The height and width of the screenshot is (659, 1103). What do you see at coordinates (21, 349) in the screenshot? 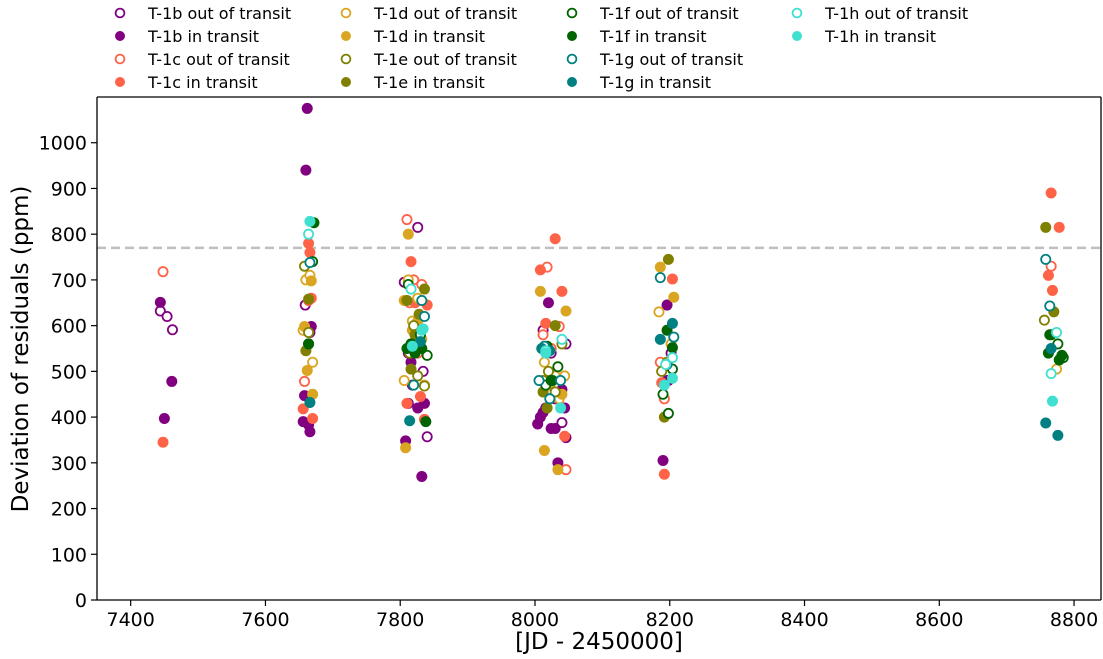
I see `y-axis-label: Deviation of residuals (ppm)` at bounding box center [21, 349].